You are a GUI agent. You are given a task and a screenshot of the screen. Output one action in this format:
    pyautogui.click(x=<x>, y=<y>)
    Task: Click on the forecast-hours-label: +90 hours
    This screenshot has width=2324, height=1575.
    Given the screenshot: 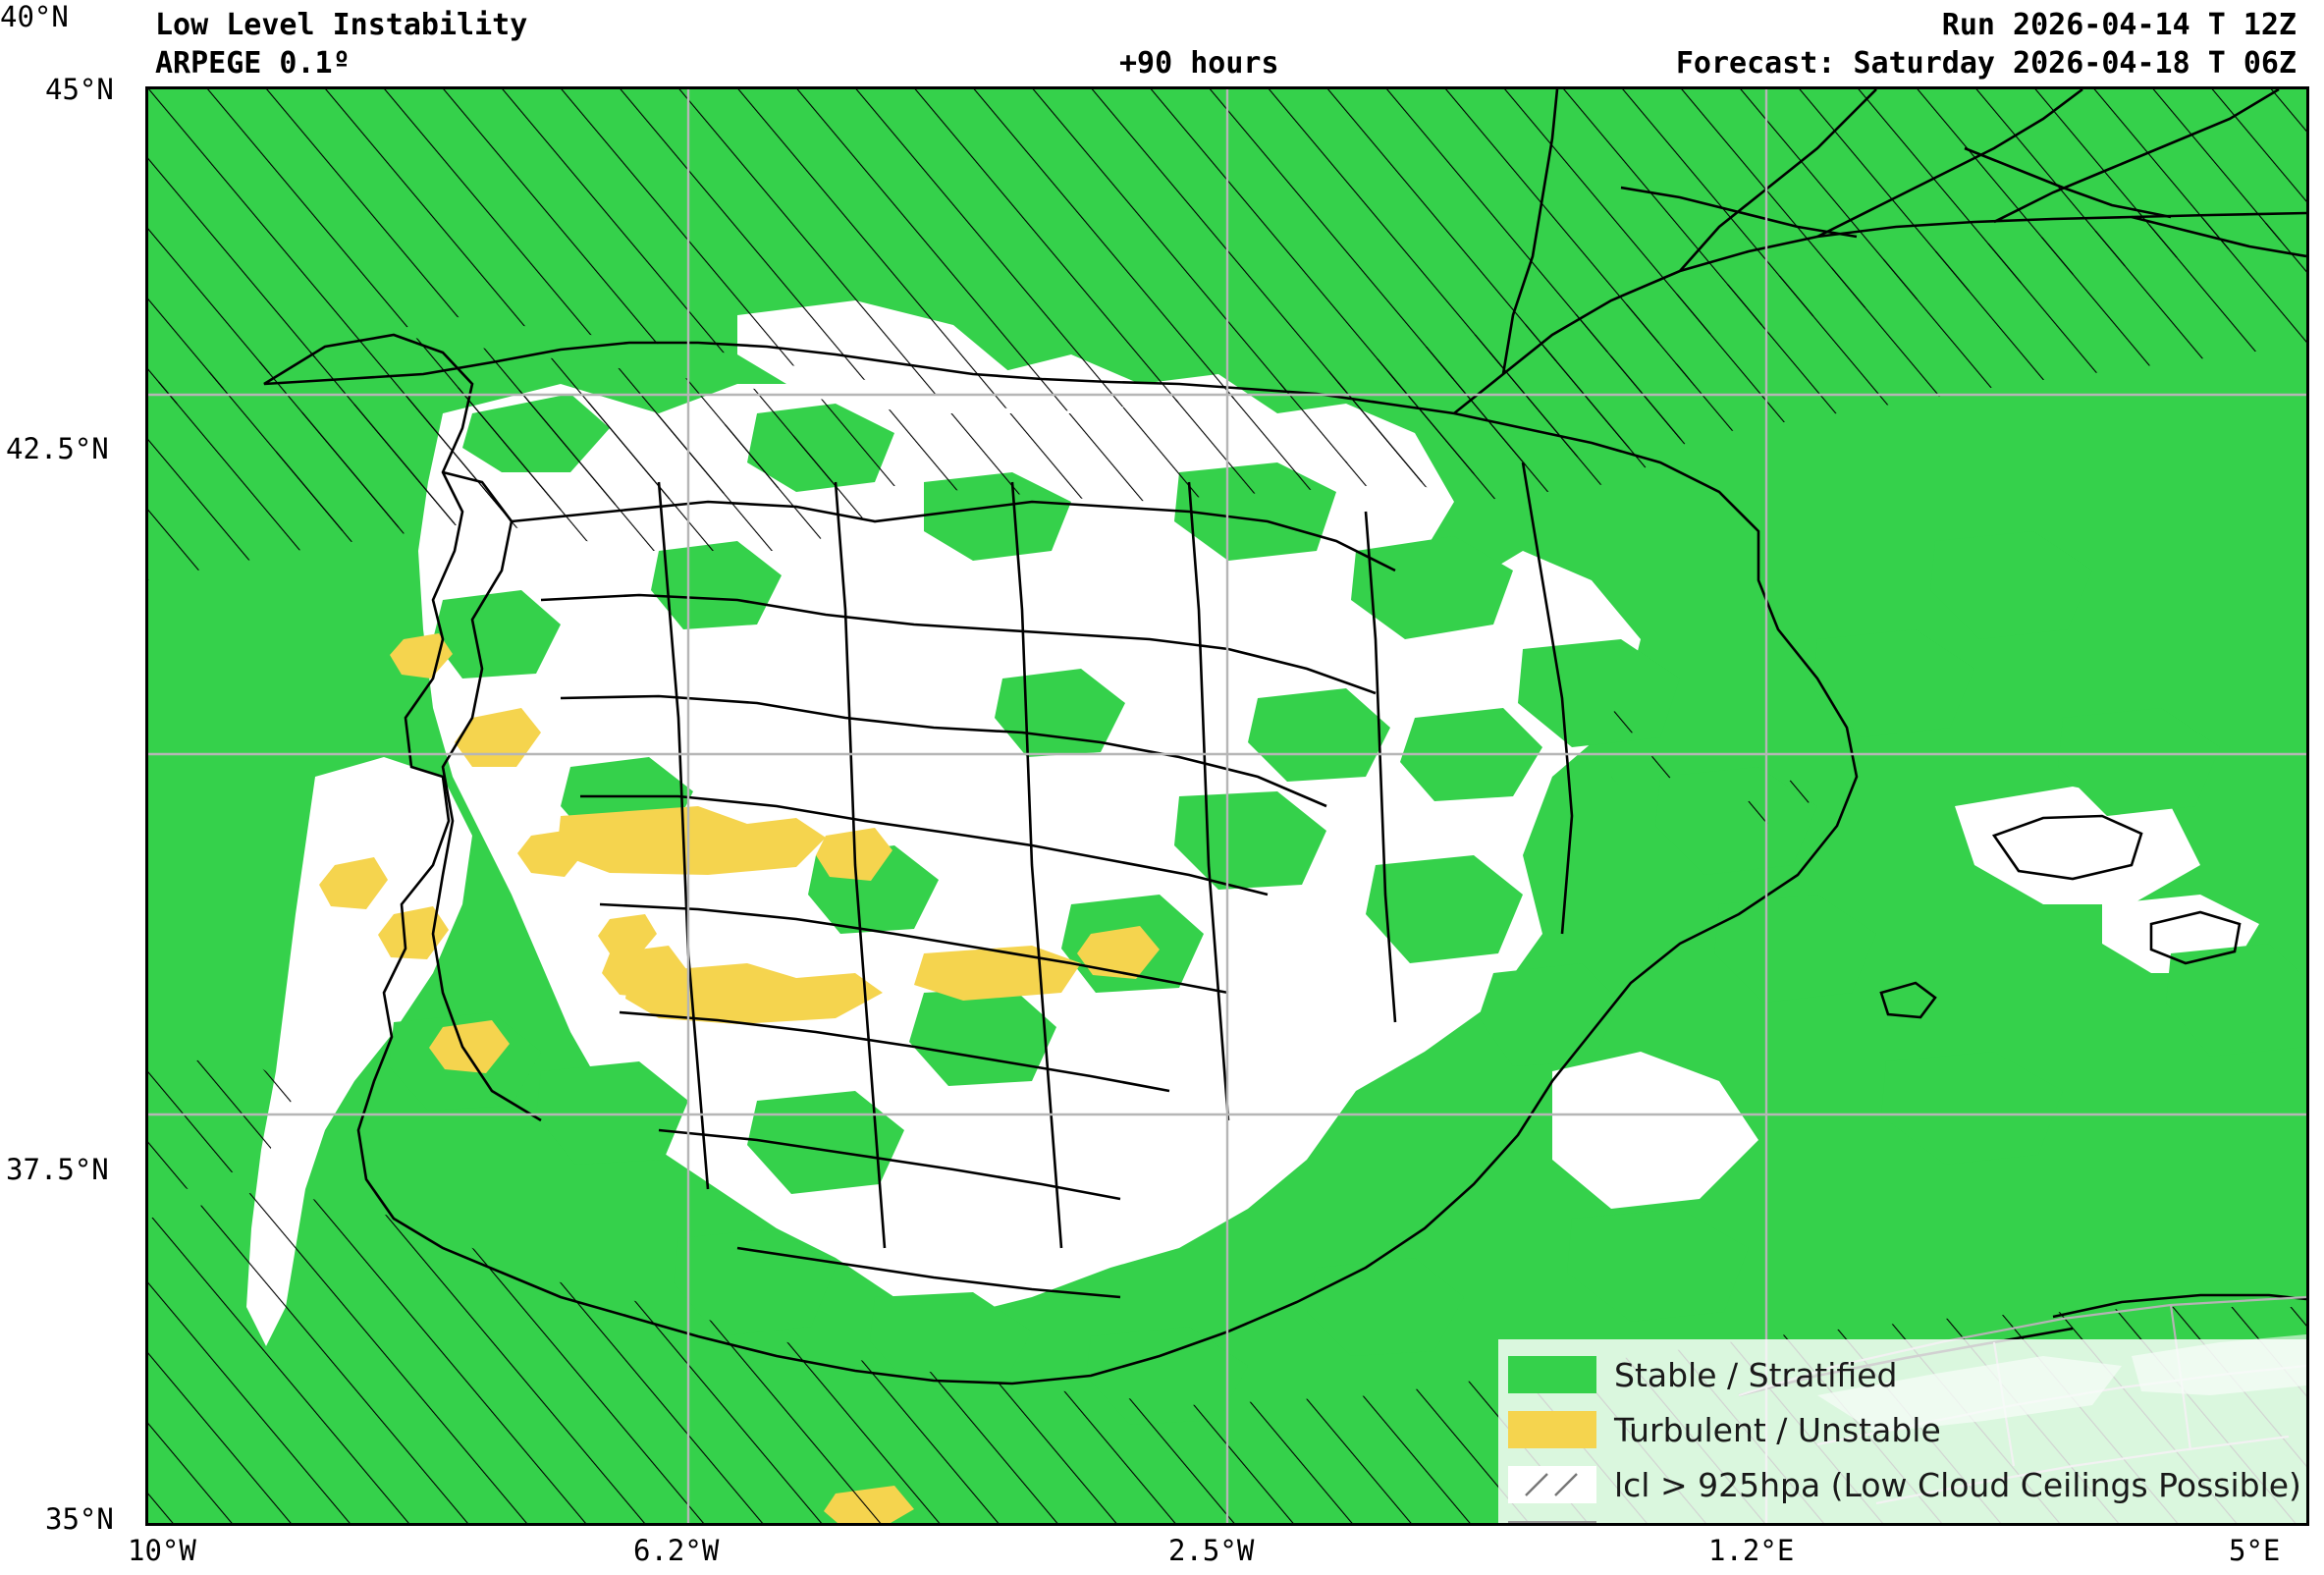 What is the action you would take?
    pyautogui.click(x=1199, y=63)
    